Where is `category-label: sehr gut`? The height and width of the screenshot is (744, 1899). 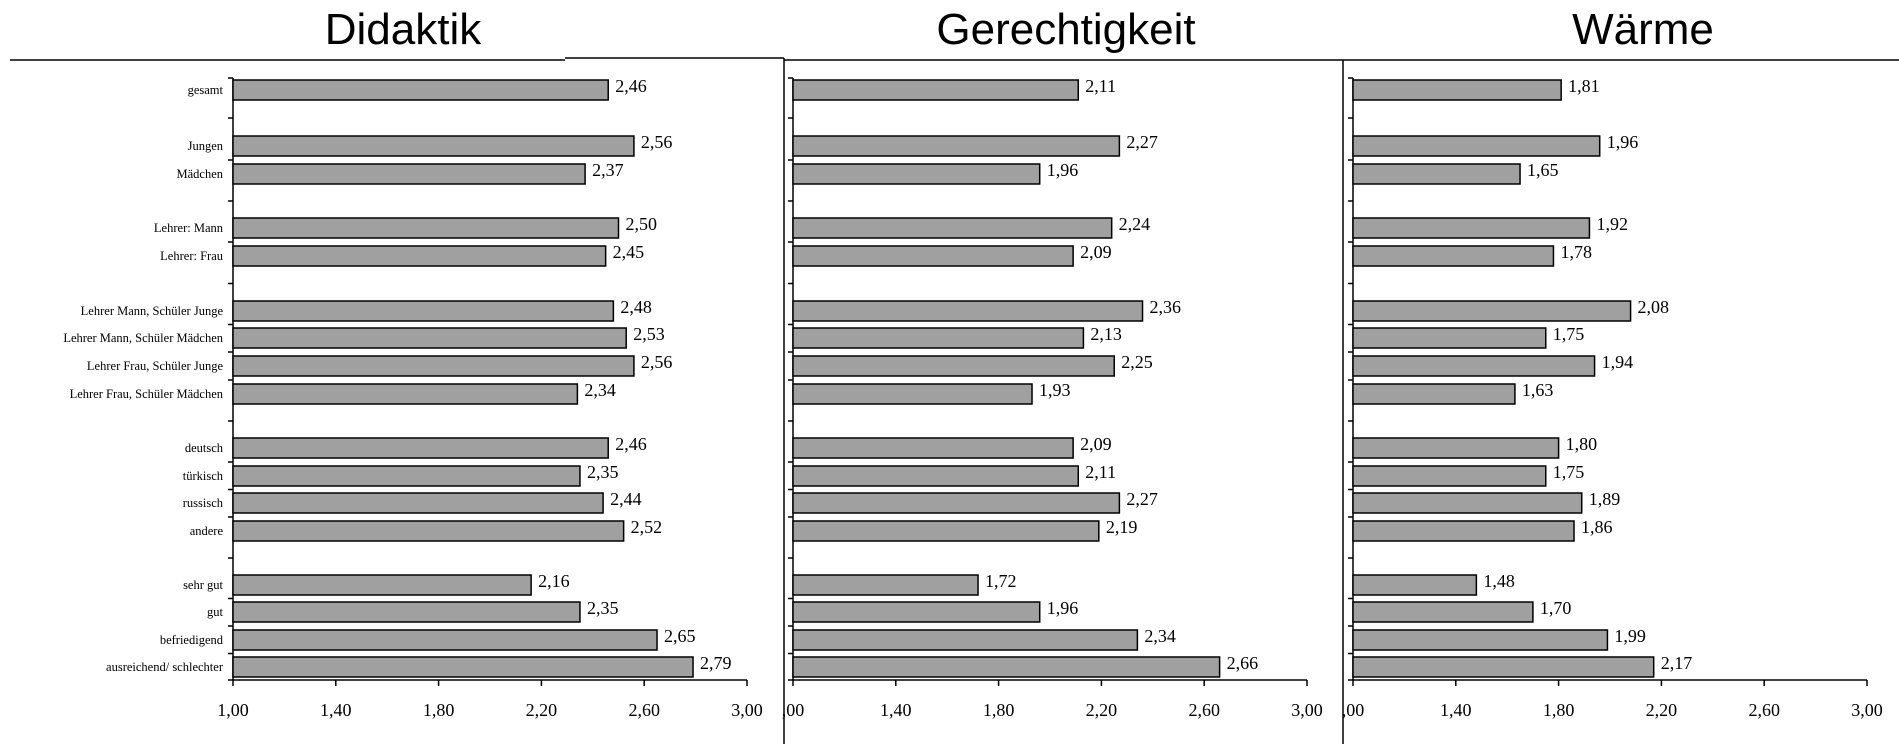
category-label: sehr gut is located at coordinates (203, 585).